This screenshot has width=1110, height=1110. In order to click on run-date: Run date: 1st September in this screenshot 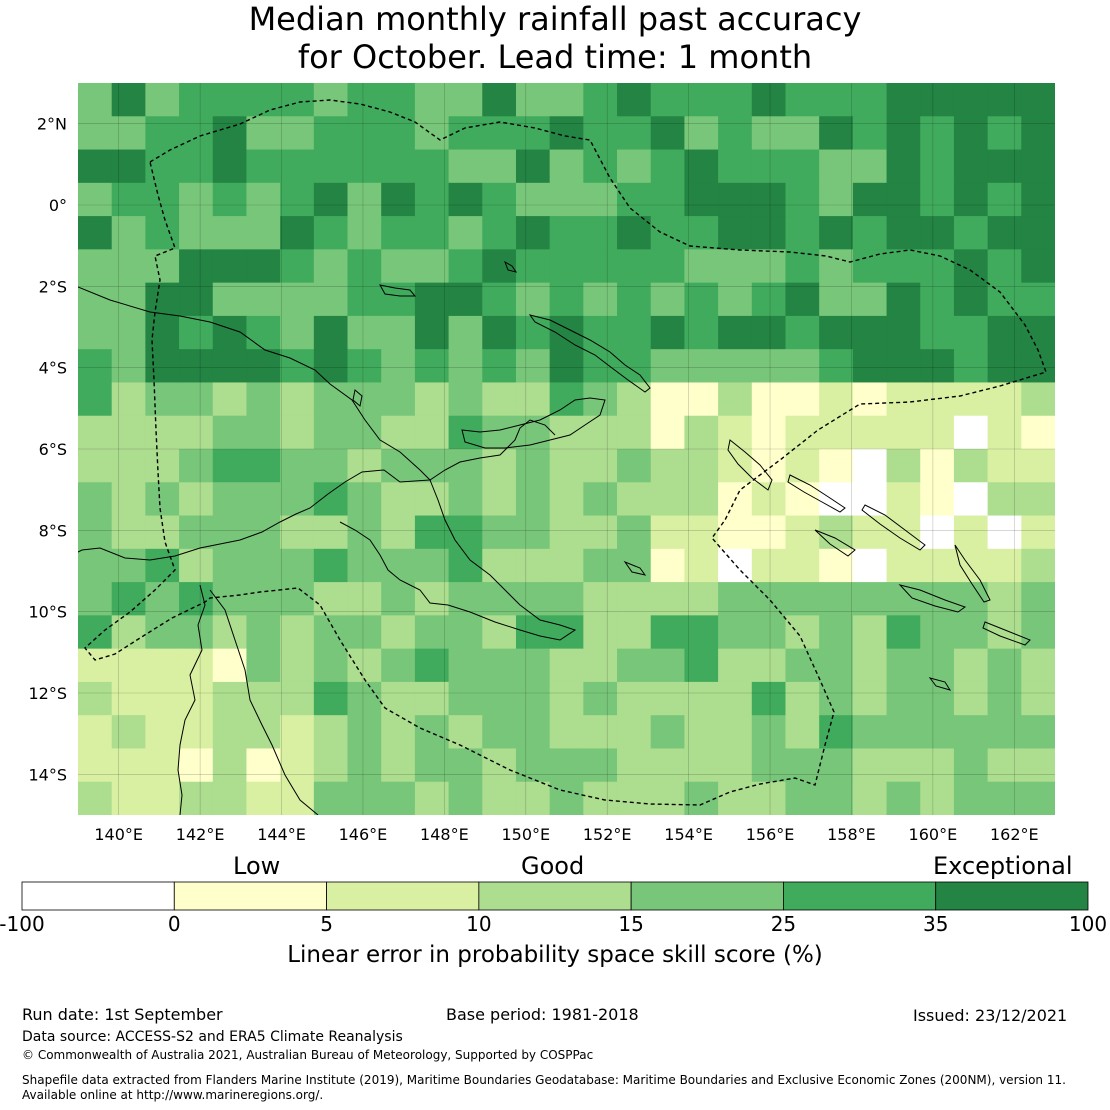, I will do `click(122, 1014)`.